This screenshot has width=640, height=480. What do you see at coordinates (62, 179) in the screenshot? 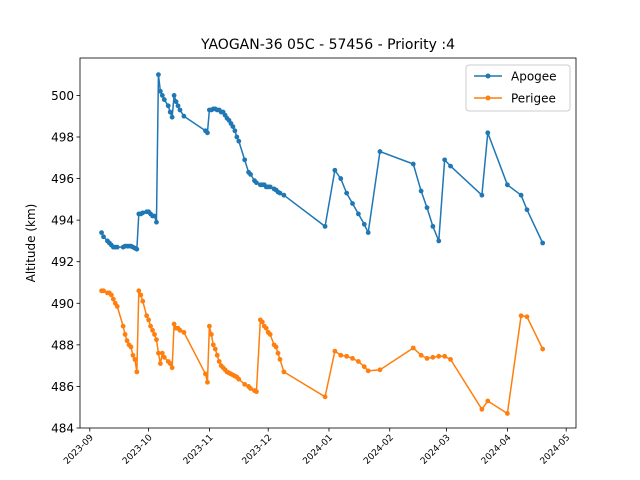
I see `y-tick-label: 496` at bounding box center [62, 179].